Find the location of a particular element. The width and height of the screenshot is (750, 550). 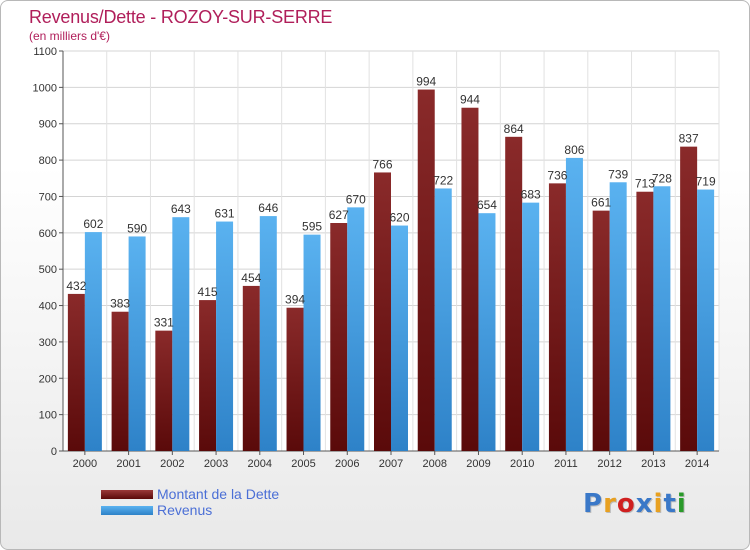

data-label-dette: 736 is located at coordinates (557, 175).